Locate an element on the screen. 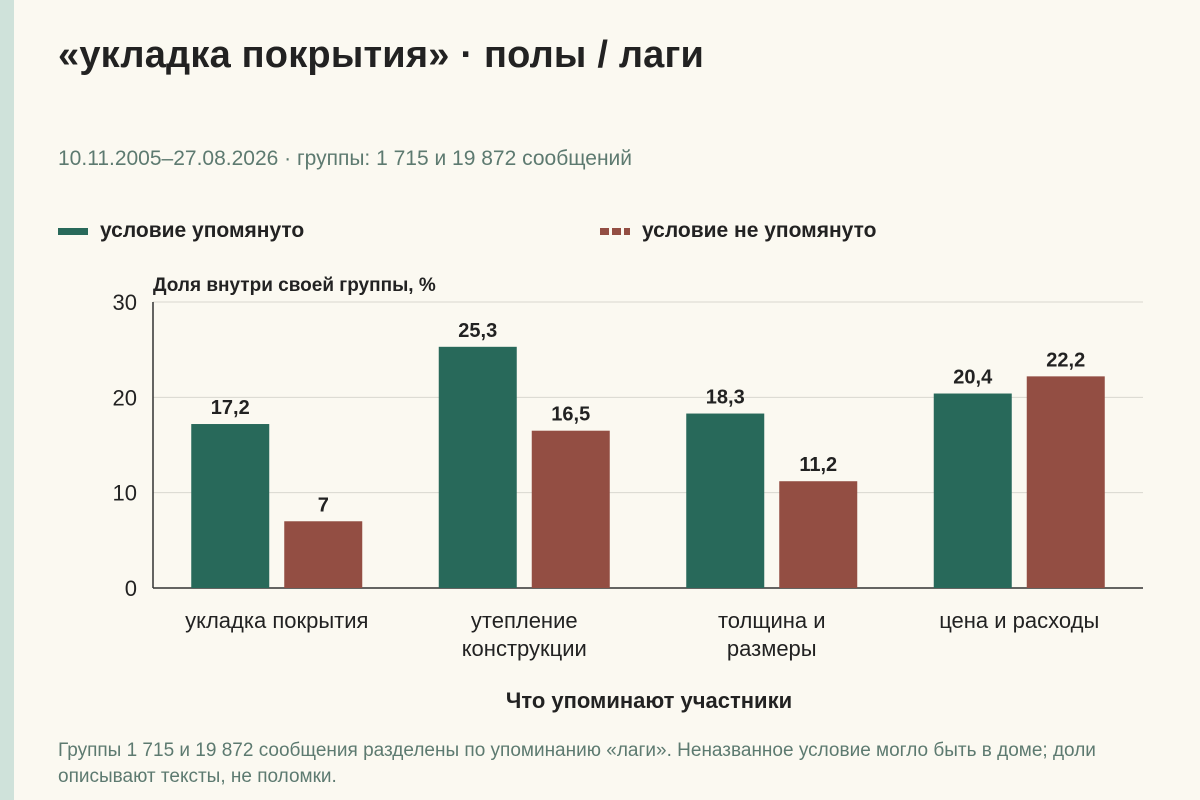 The width and height of the screenshot is (1200, 800). chart-title: «укладка покрытия» · полы / лаги is located at coordinates (381, 55).